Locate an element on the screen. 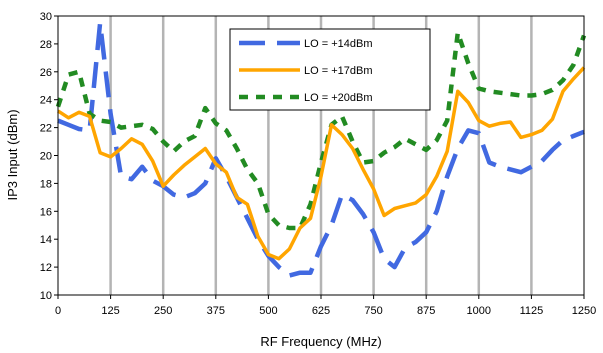 The image size is (603, 353). x-axis-label: RF Frequency (MHz) is located at coordinates (320, 341).